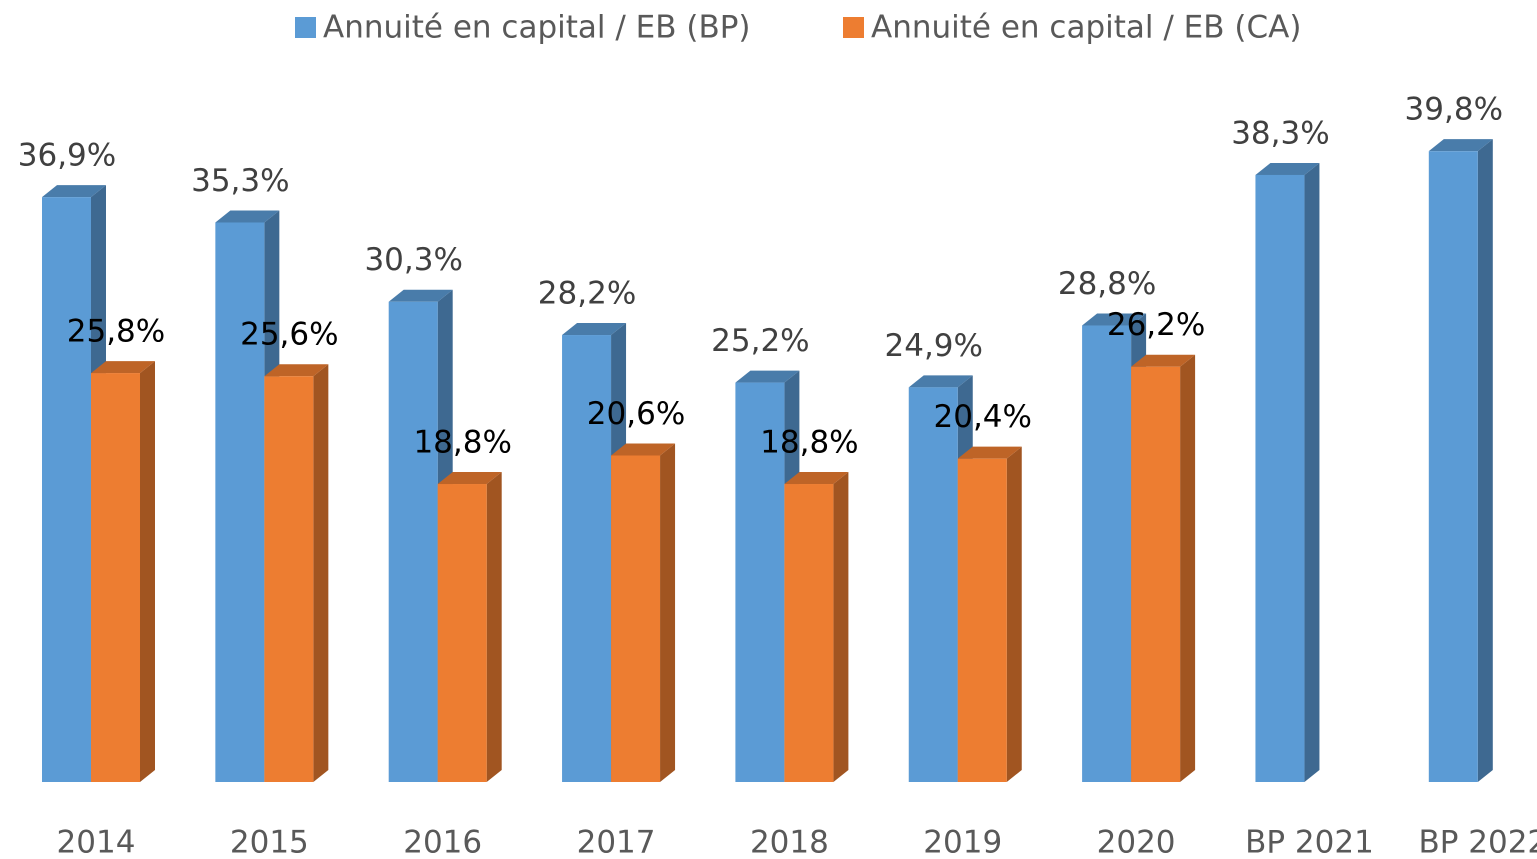 The image size is (1537, 859). Describe the element at coordinates (1454, 110) in the screenshot. I see `data-label: 39,8%` at that location.